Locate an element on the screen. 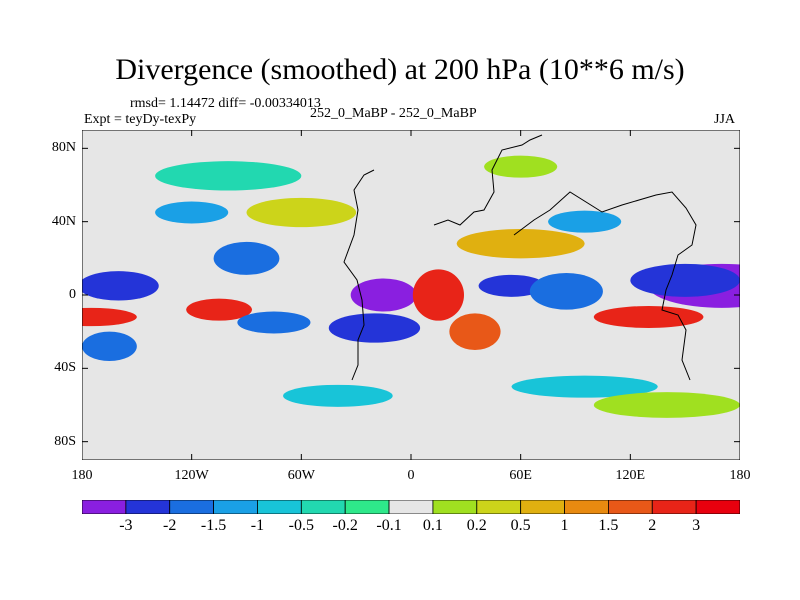 The height and width of the screenshot is (600, 800). colorbar is located at coordinates (411, 507).